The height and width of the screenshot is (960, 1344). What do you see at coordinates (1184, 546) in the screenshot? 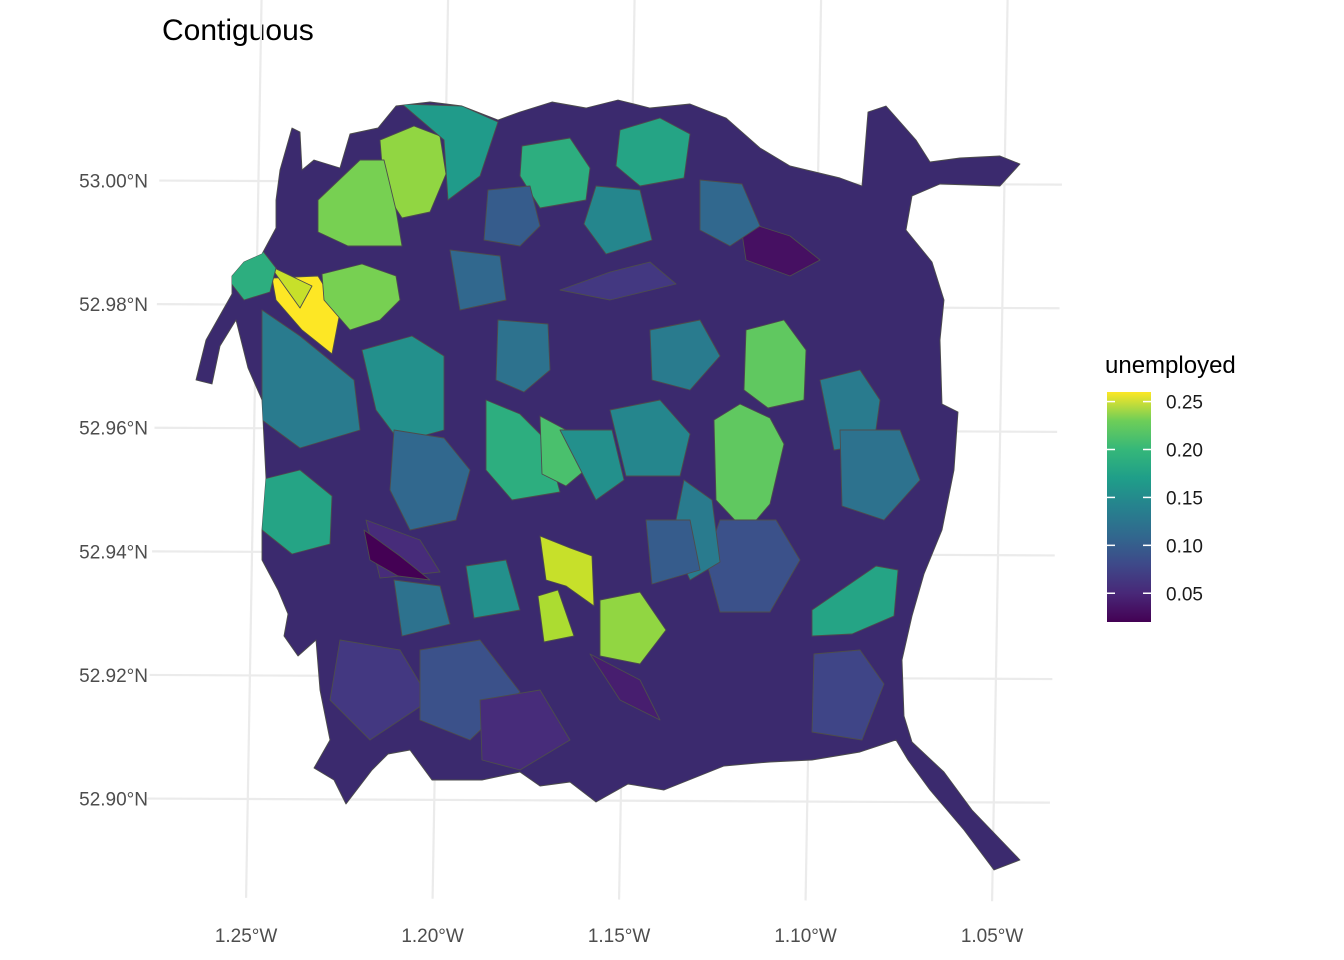
I see `legend-tick-label: 0.10` at bounding box center [1184, 546].